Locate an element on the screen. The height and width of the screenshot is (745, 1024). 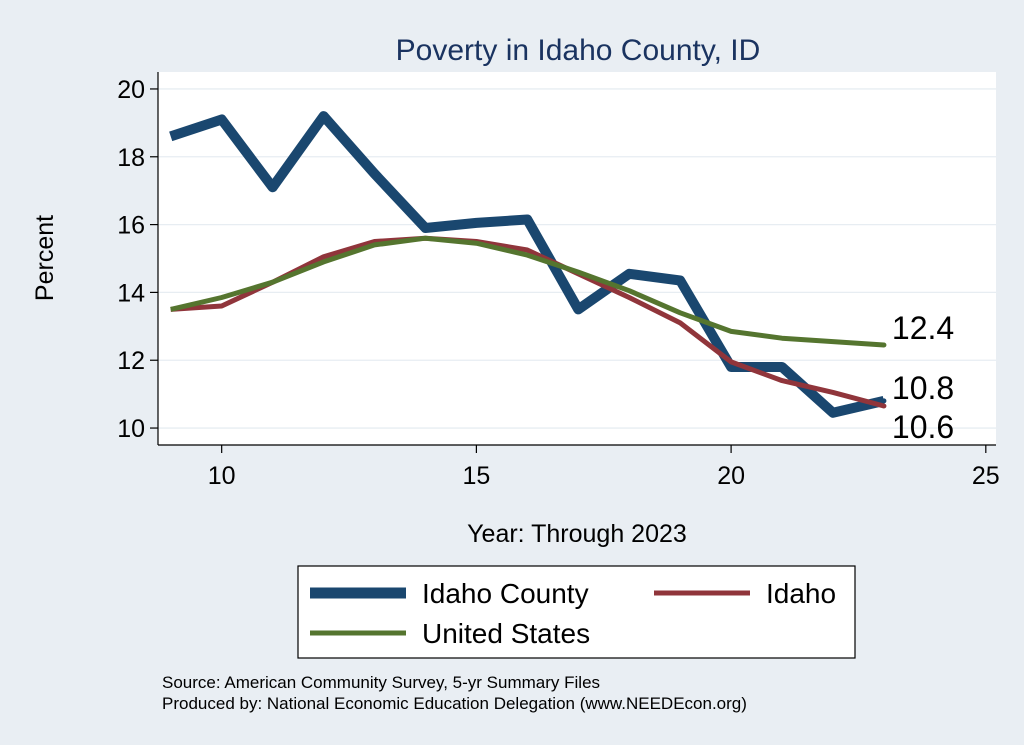
end-labels: 10.810.6 12.4 is located at coordinates (917, 377).